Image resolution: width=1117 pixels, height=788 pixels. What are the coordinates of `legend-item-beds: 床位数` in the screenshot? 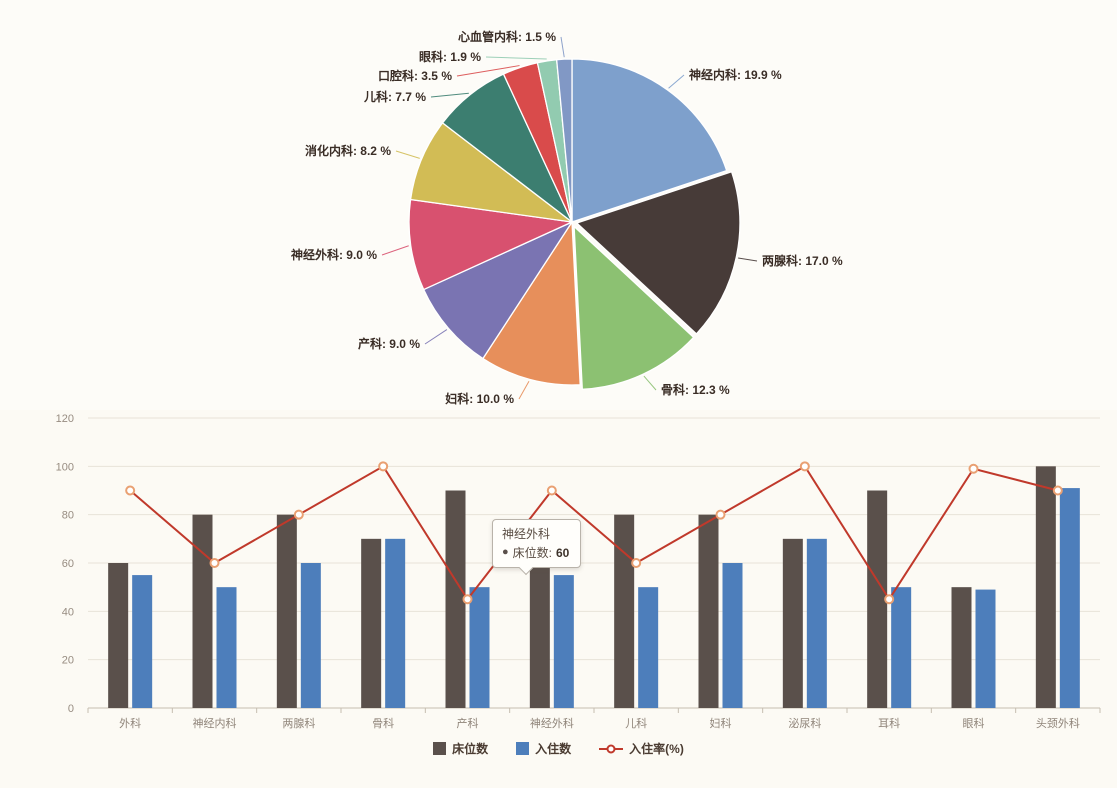 It's located at (460, 748).